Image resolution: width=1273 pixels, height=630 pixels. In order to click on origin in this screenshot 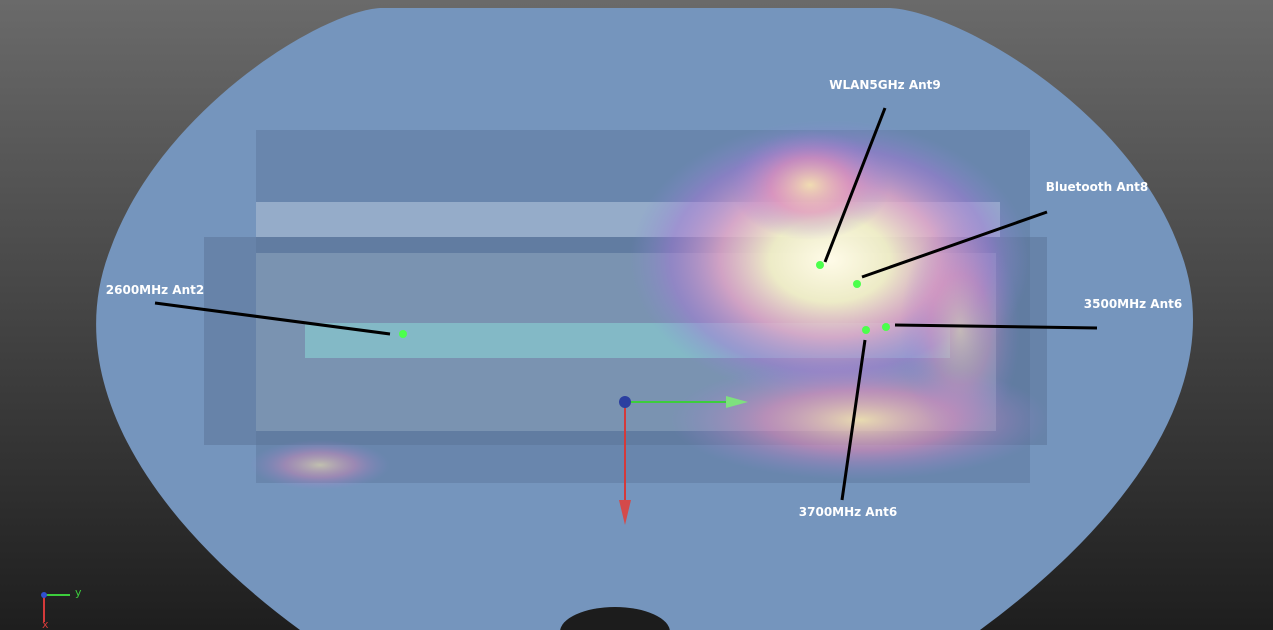, I will do `click(625, 402)`.